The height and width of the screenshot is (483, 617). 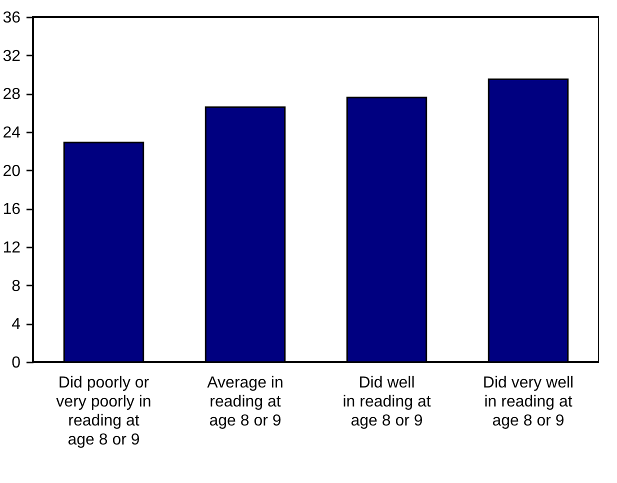 I want to click on y-tick-label: 4, so click(x=16, y=325).